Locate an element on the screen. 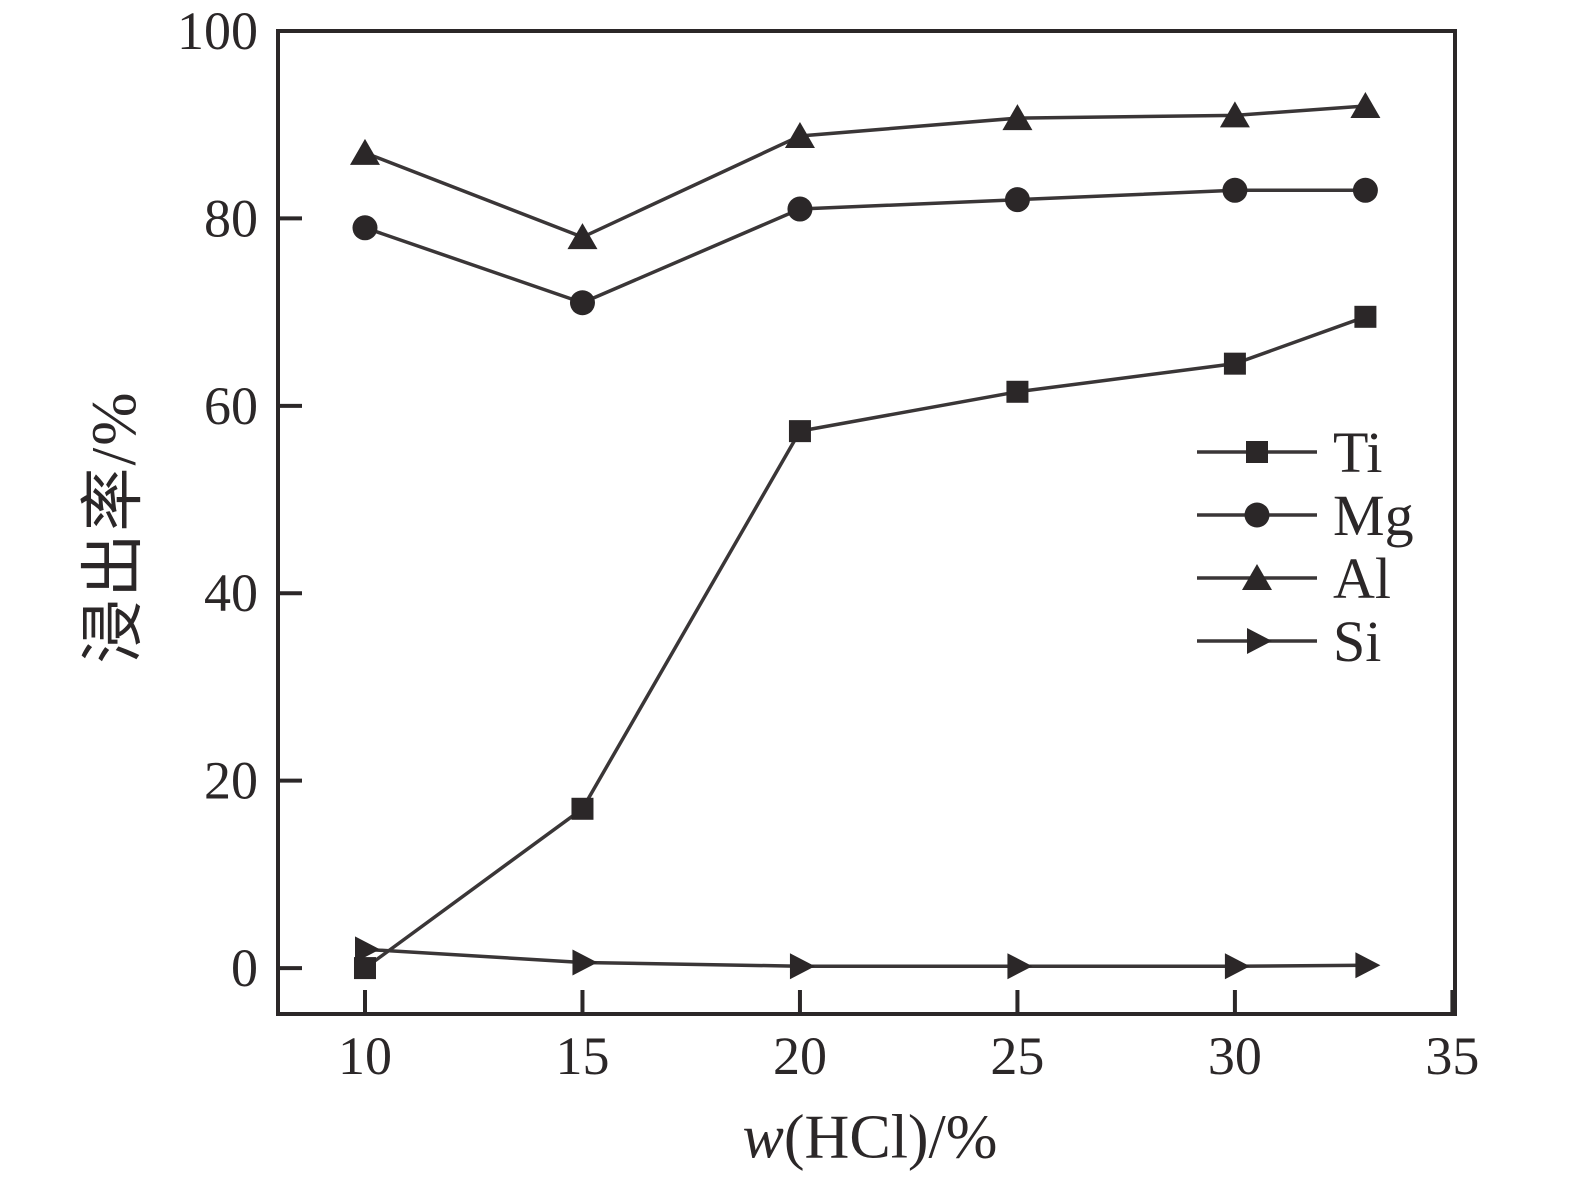  legend-label-Mg: Mg is located at coordinates (1373, 515).